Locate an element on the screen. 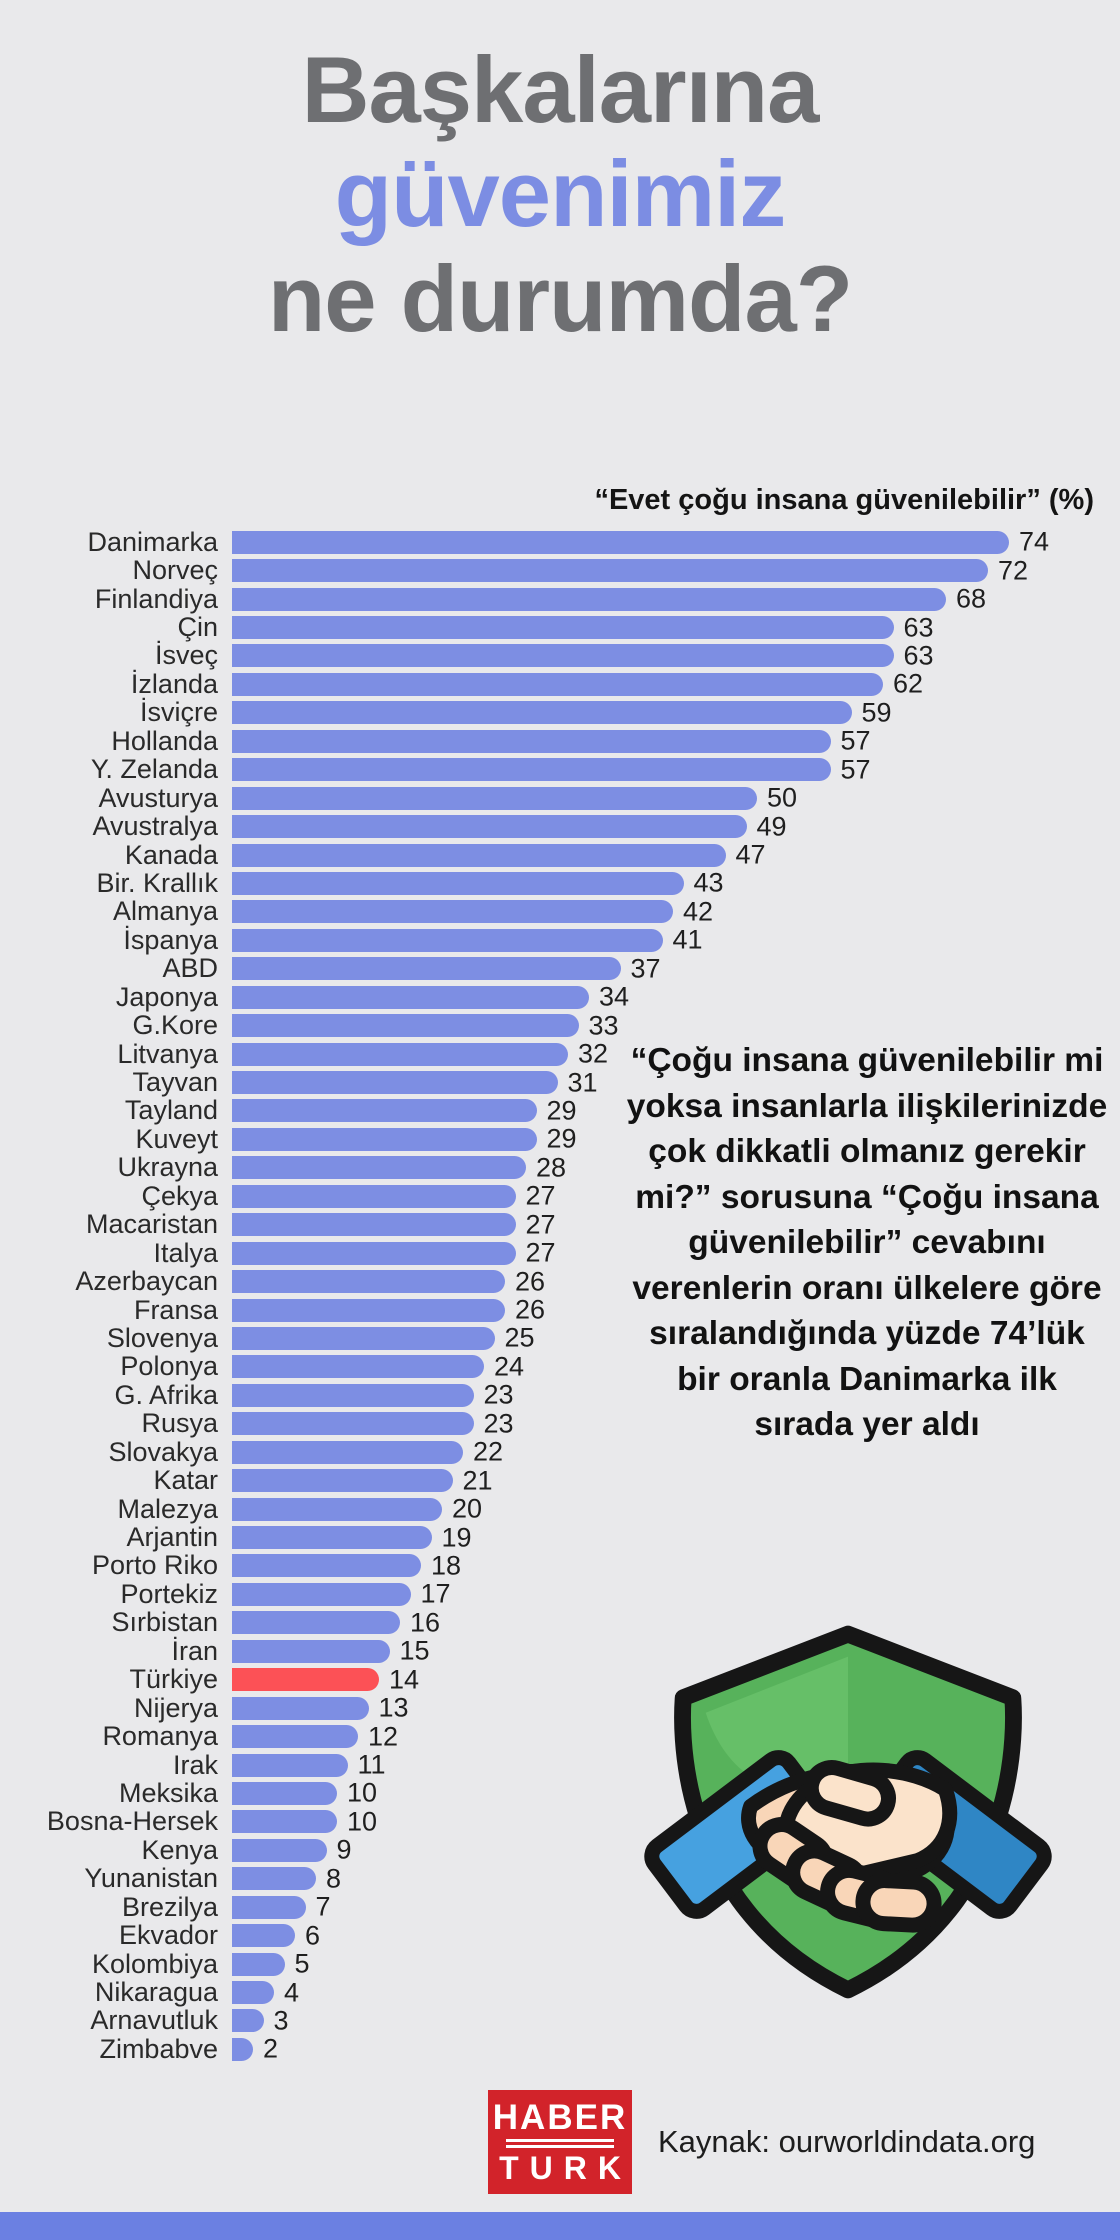 This screenshot has height=2240, width=1120. table-row: Litvanya 32 is located at coordinates (560, 1053).